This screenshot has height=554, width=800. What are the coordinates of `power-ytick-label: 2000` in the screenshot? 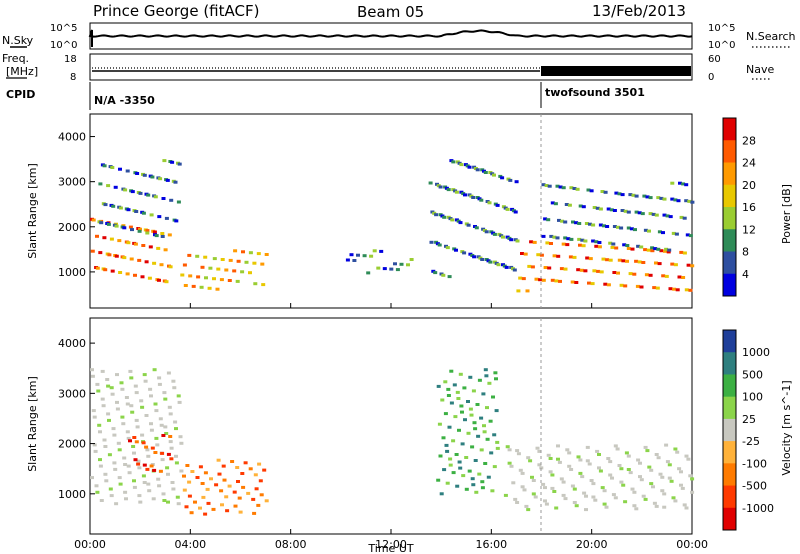 It's located at (72, 227).